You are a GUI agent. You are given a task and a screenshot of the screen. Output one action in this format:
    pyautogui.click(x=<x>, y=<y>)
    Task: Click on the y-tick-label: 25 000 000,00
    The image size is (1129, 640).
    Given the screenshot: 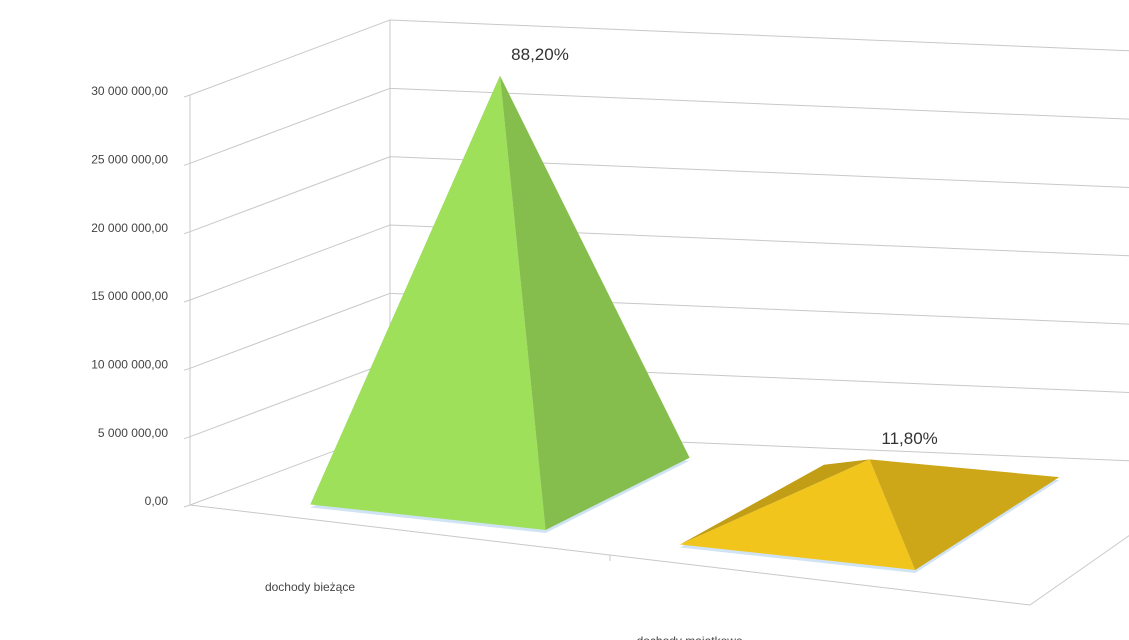 What is the action you would take?
    pyautogui.click(x=129, y=160)
    